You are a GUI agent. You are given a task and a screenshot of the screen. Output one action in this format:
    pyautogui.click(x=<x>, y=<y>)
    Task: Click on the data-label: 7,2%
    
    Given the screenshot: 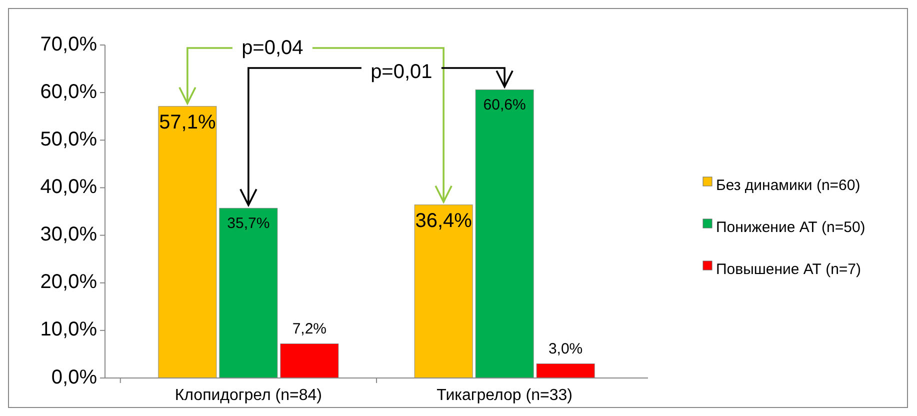 What is the action you would take?
    pyautogui.click(x=309, y=329)
    